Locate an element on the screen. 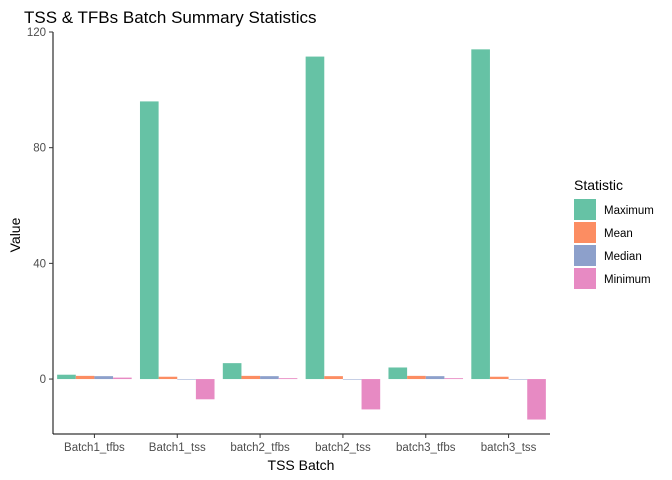 This screenshot has width=672, height=480. x-tick-label: batch3_tss is located at coordinates (509, 448).